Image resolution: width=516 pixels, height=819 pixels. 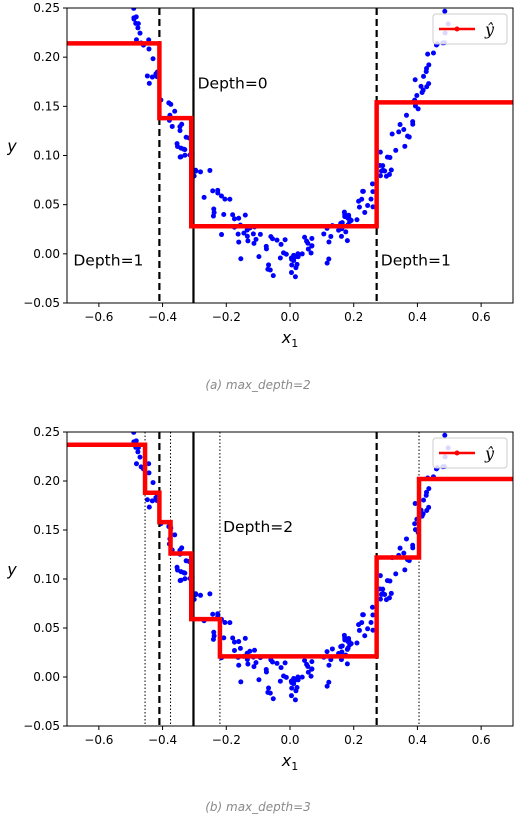 What do you see at coordinates (46, 8) in the screenshot?
I see `y-tick-label: 0.25` at bounding box center [46, 8].